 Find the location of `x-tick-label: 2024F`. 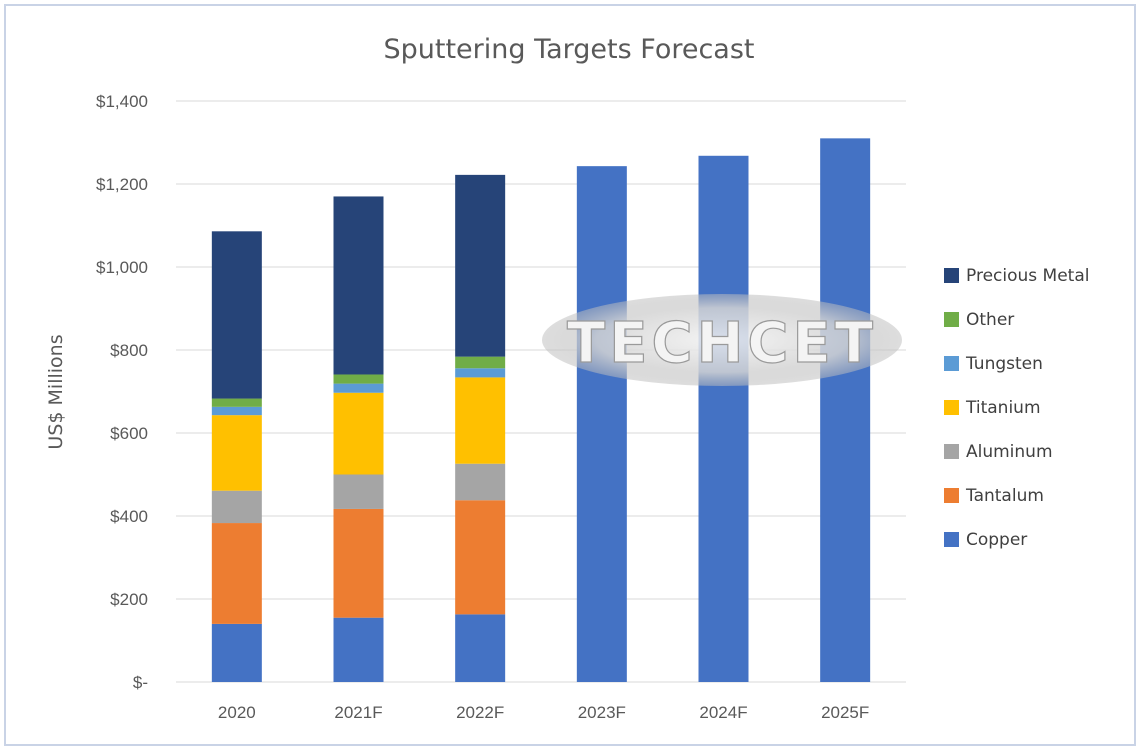

x-tick-label: 2024F is located at coordinates (723, 712).